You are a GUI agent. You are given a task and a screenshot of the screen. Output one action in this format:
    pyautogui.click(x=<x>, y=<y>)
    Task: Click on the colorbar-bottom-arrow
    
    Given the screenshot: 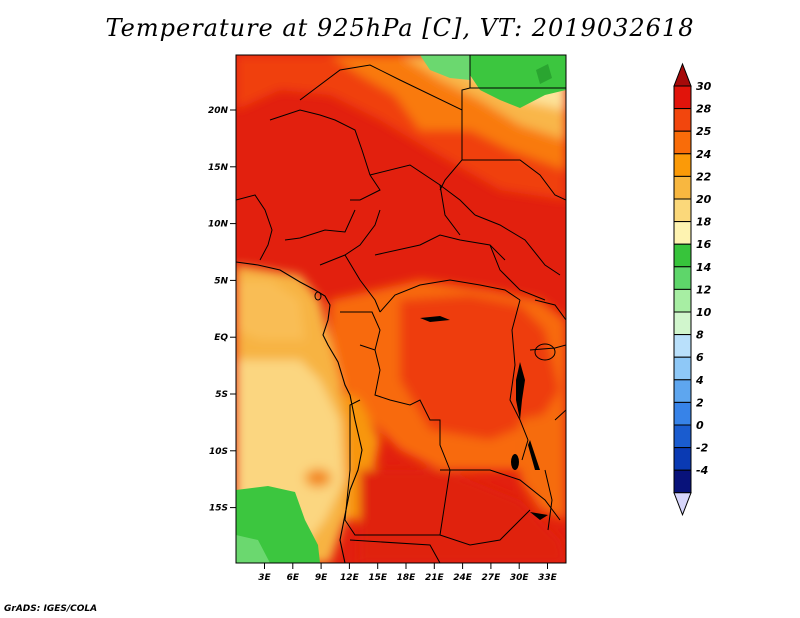 What is the action you would take?
    pyautogui.click(x=682, y=504)
    